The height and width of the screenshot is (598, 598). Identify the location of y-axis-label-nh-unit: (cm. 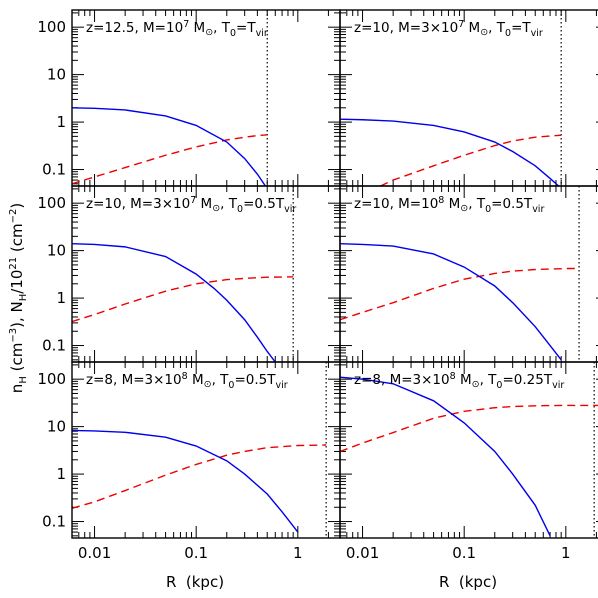
(17, 359).